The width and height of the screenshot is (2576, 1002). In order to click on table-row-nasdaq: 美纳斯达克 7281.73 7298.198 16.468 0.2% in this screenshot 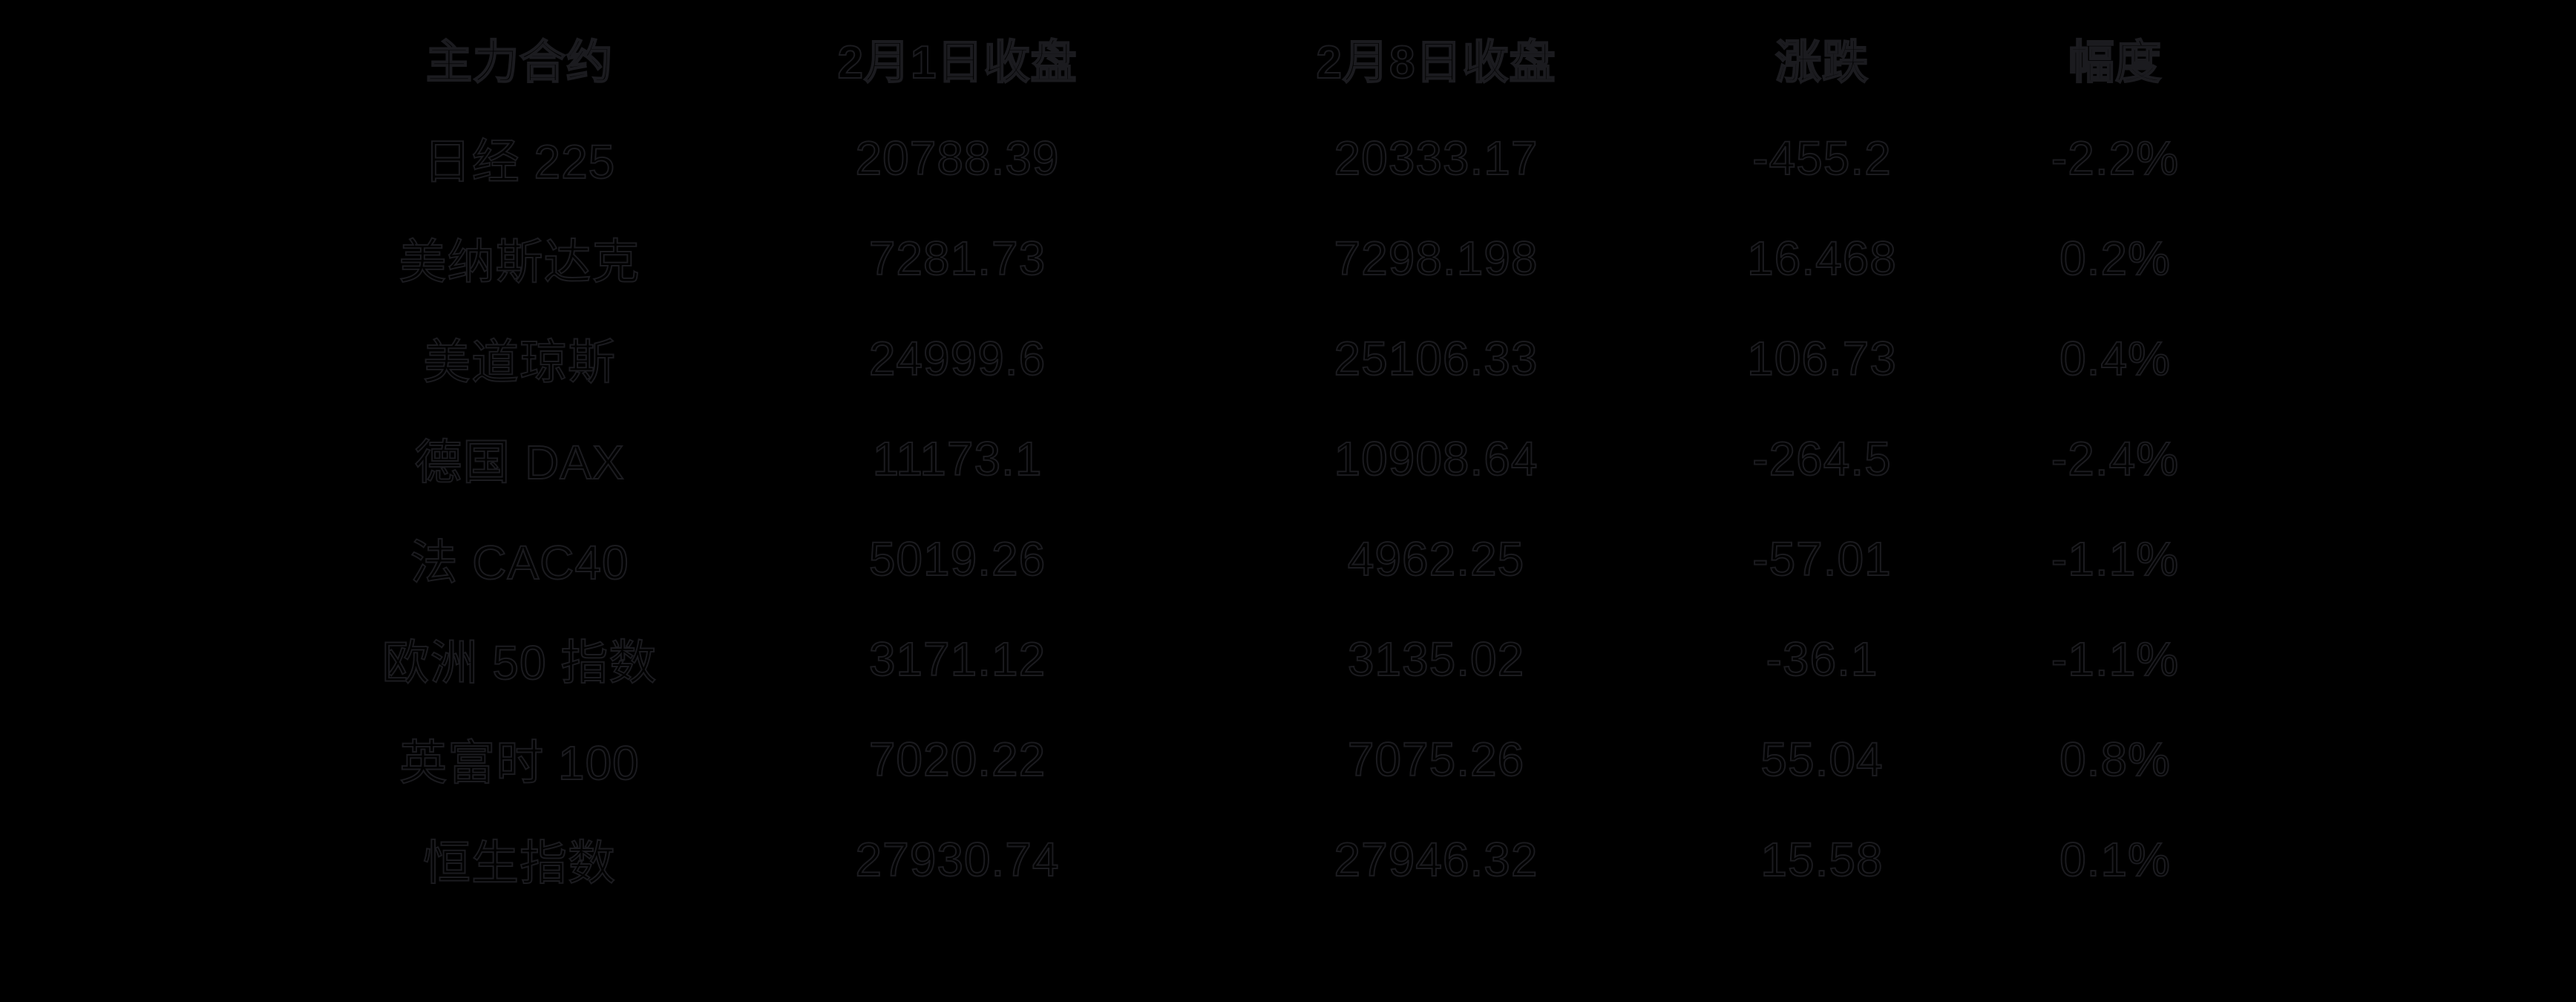, I will do `click(1291, 258)`.